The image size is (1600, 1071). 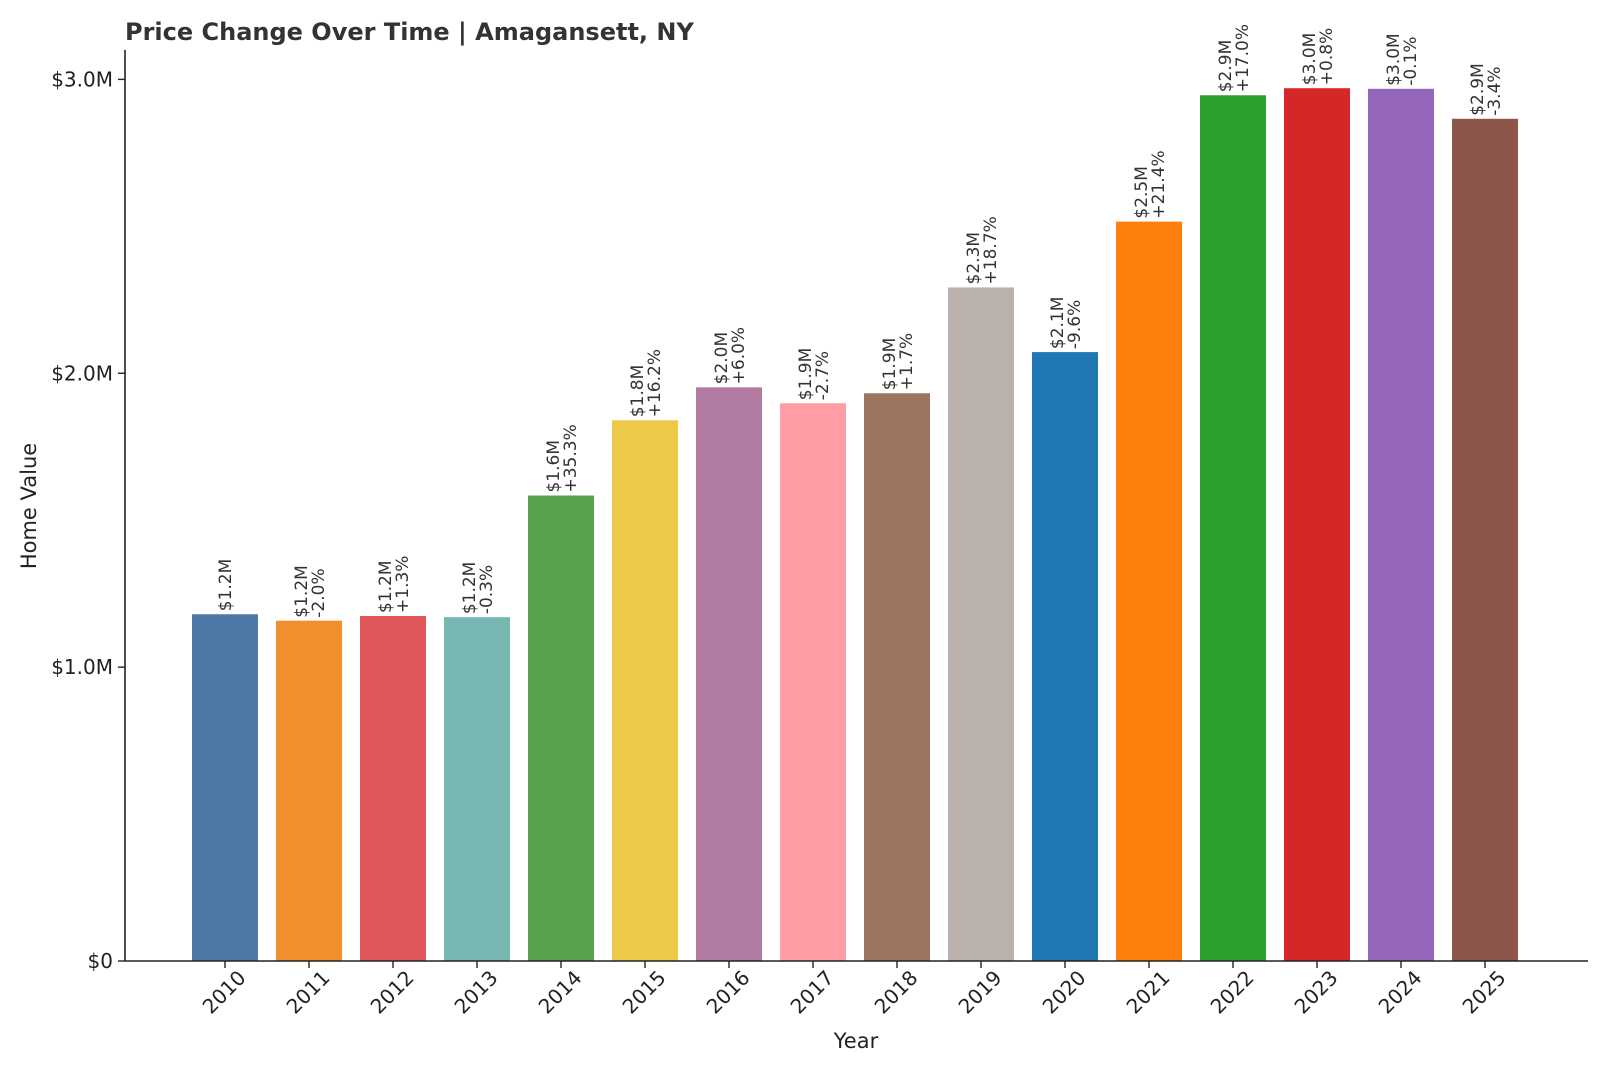 I want to click on x-tick-label-2023: 2023, so click(x=1316, y=992).